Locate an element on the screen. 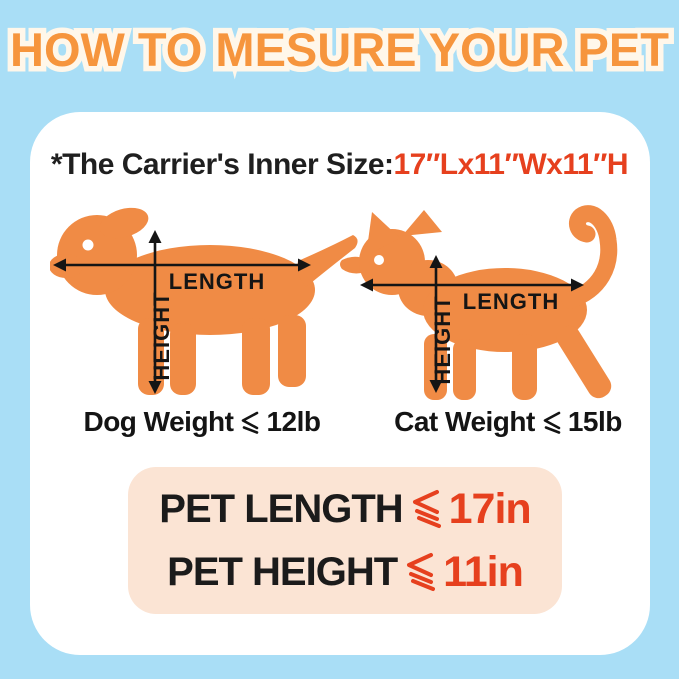 This screenshot has height=679, width=679. cat-length-arrowhead-left is located at coordinates (366, 285).